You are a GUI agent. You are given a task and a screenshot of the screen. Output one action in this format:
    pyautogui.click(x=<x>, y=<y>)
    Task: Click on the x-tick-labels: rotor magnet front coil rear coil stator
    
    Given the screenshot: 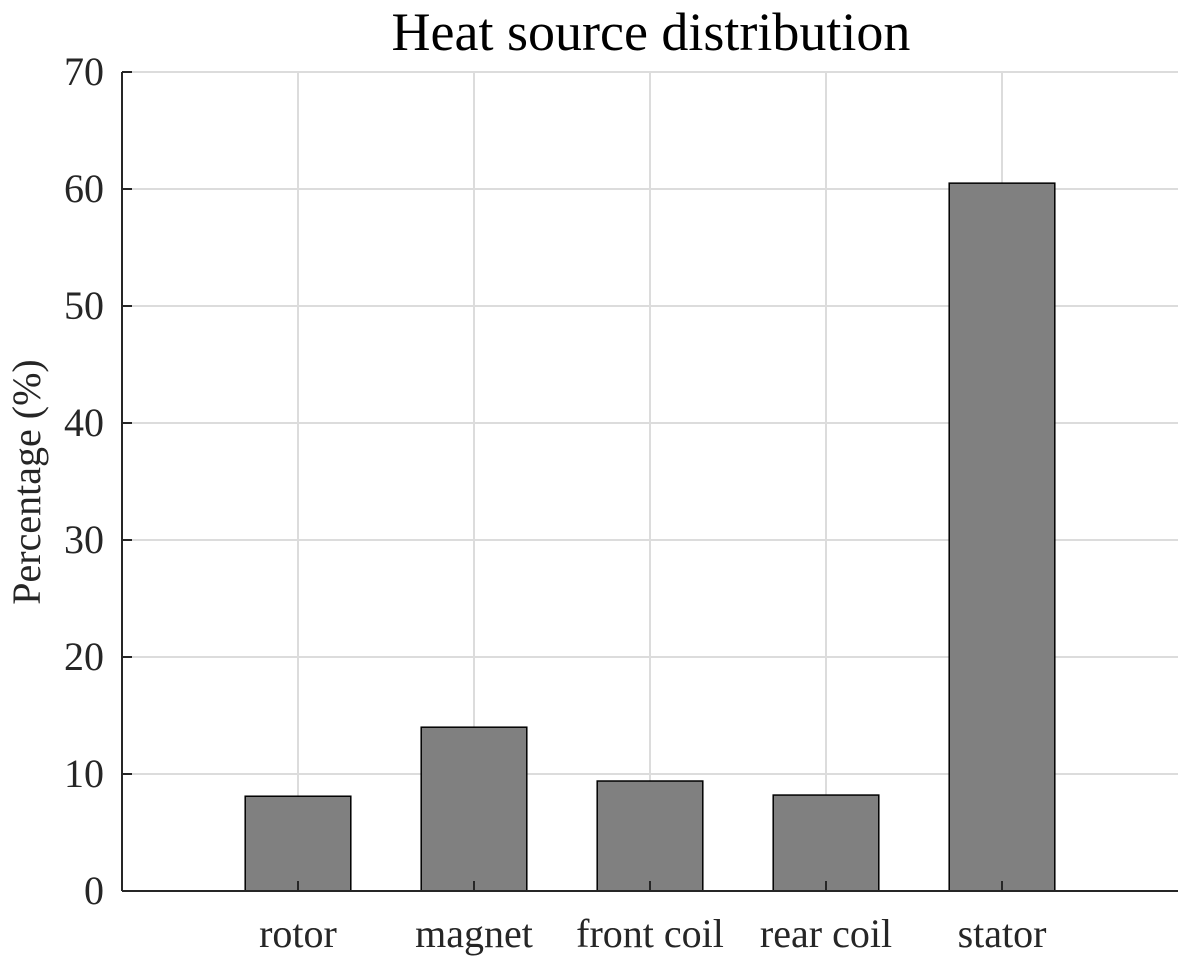 What is the action you would take?
    pyautogui.click(x=652, y=933)
    